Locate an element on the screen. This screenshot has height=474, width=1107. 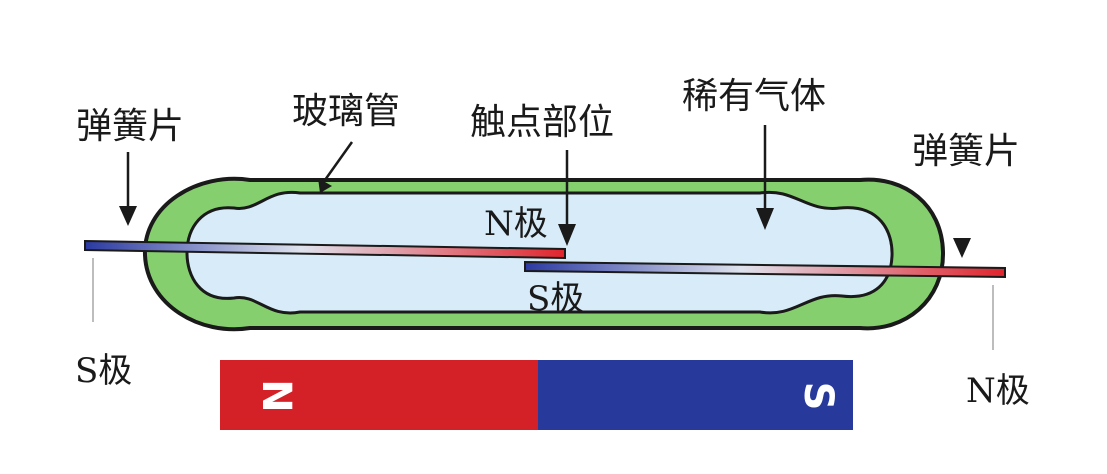
magnet-south is located at coordinates (695, 395).